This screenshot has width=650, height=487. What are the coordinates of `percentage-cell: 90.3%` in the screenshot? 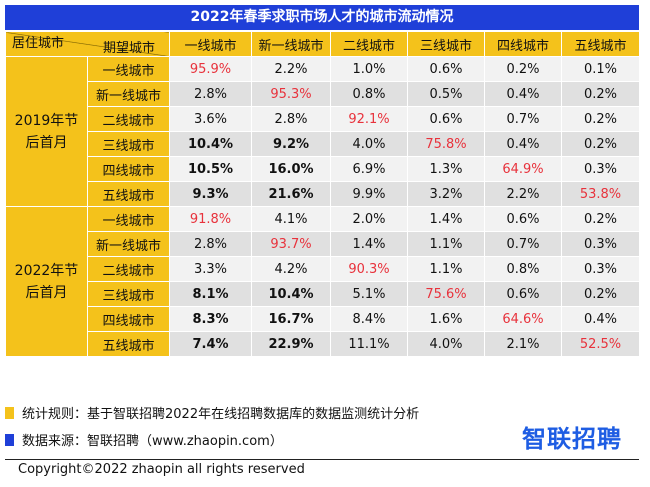 It's located at (369, 269).